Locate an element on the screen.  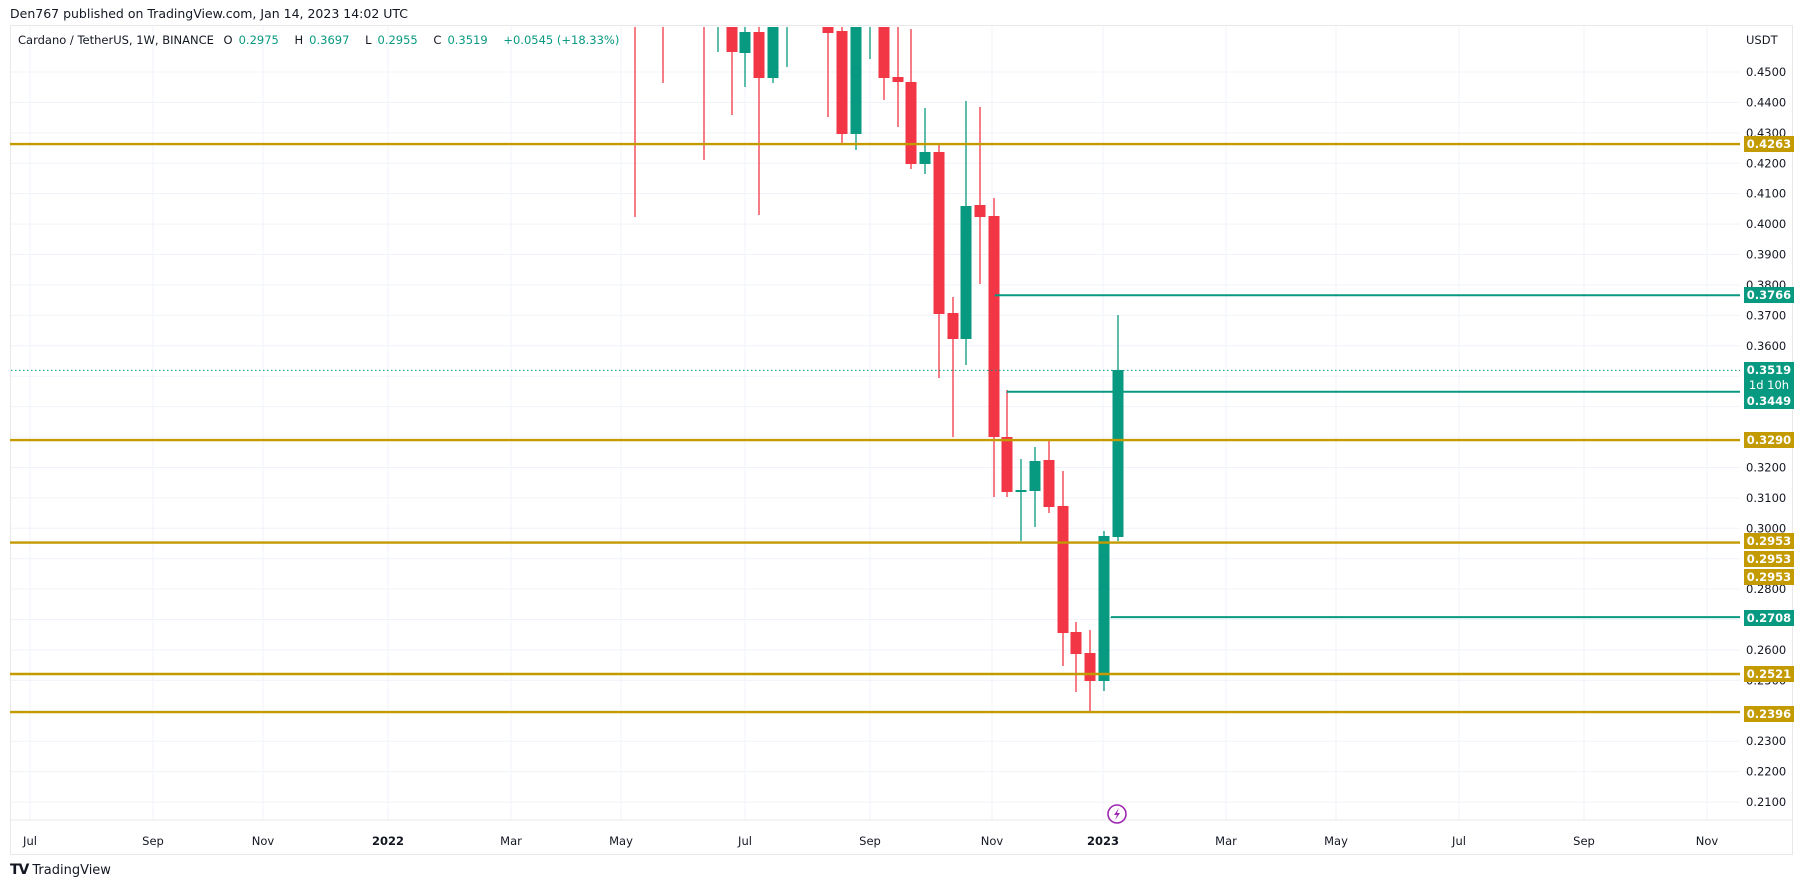
y-tick: 0.2100 is located at coordinates (1766, 802).